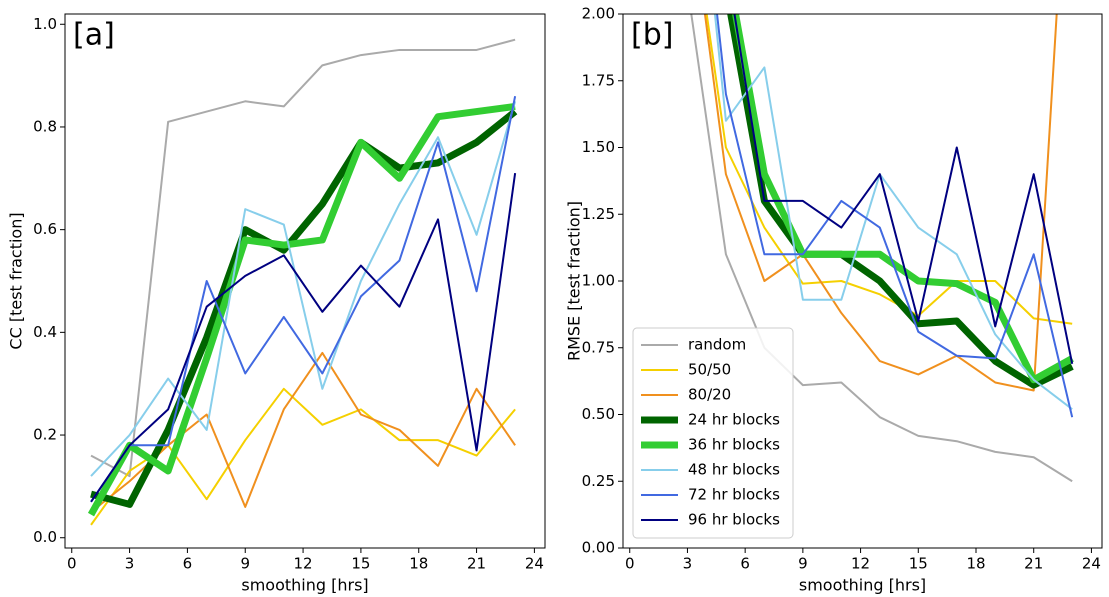 This screenshot has height=597, width=1109. What do you see at coordinates (717, 345) in the screenshot?
I see `legend-label: random` at bounding box center [717, 345].